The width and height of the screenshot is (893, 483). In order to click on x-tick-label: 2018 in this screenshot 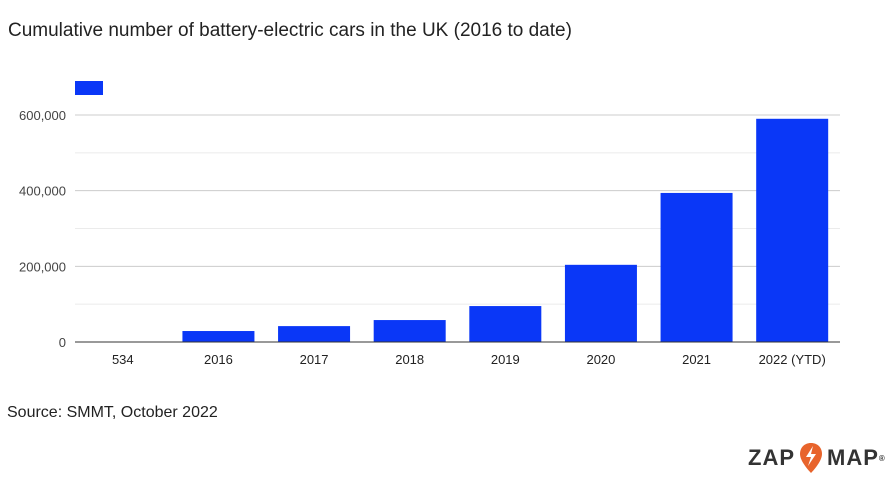, I will do `click(409, 359)`.